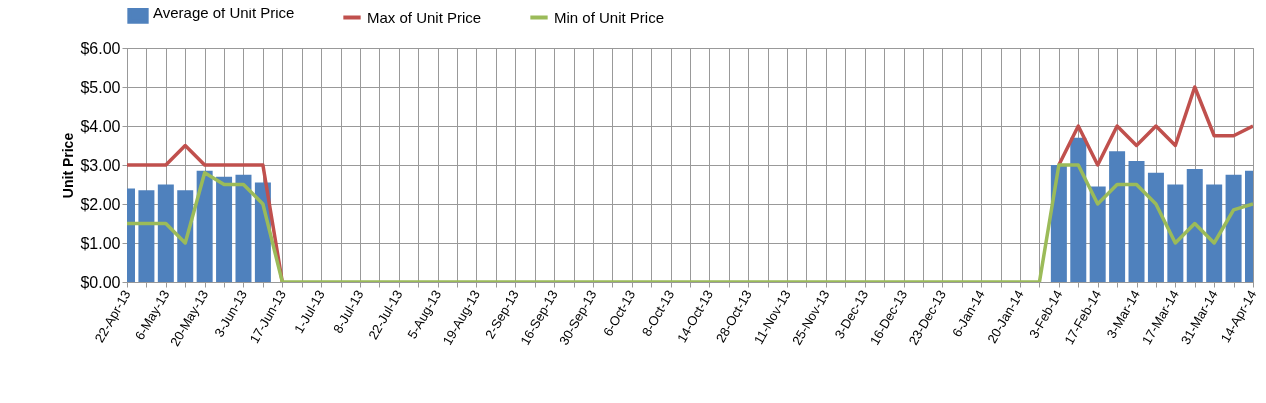 This screenshot has height=403, width=1266. What do you see at coordinates (100, 243) in the screenshot?
I see `y-tick-label: $1.00` at bounding box center [100, 243].